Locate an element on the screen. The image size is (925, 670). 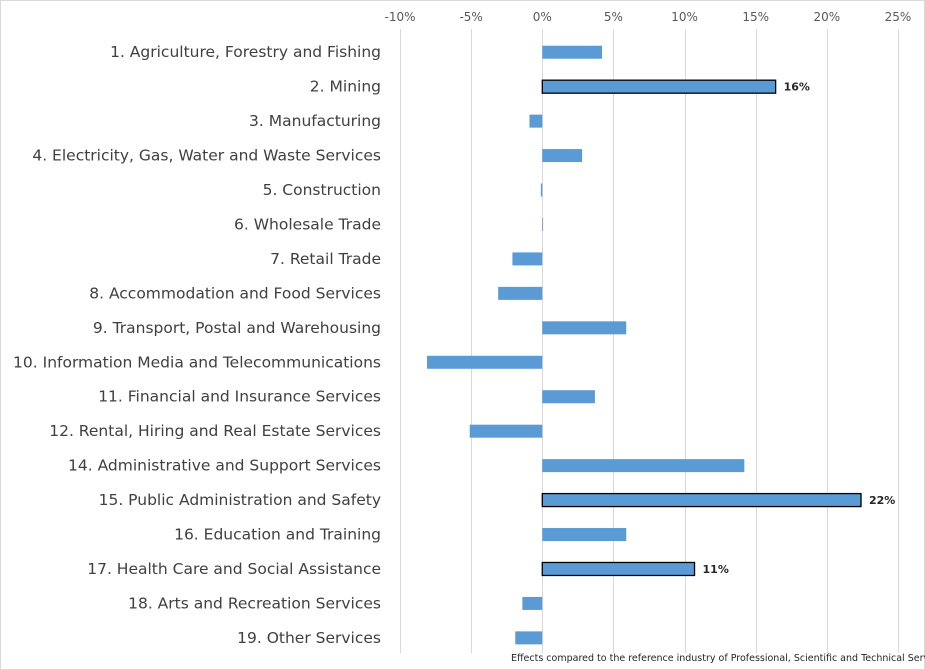
category-label: 15. Public Administration and Safety is located at coordinates (240, 500).